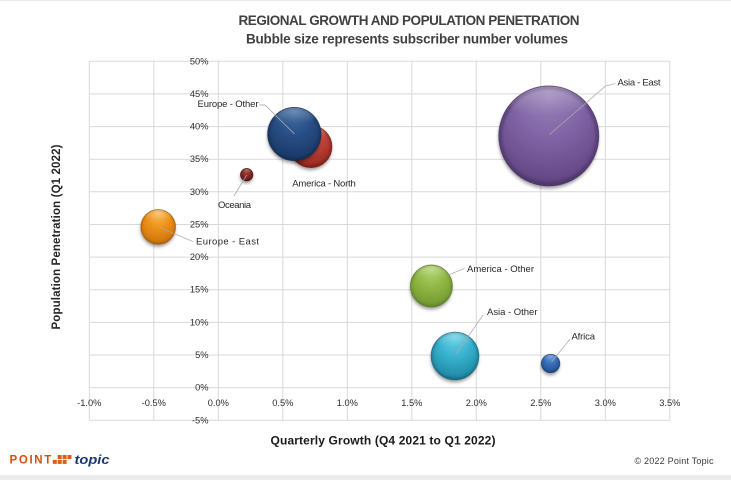  Describe the element at coordinates (675, 461) in the screenshot. I see `svg-text: © 2022 Point Topic` at that location.